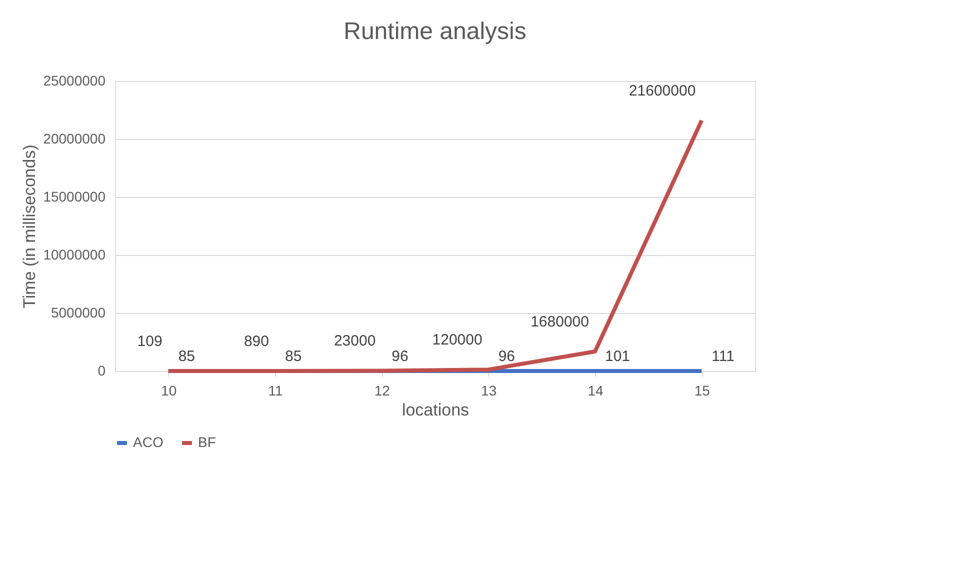  Describe the element at coordinates (169, 390) in the screenshot. I see `x-tick-label: 10` at that location.